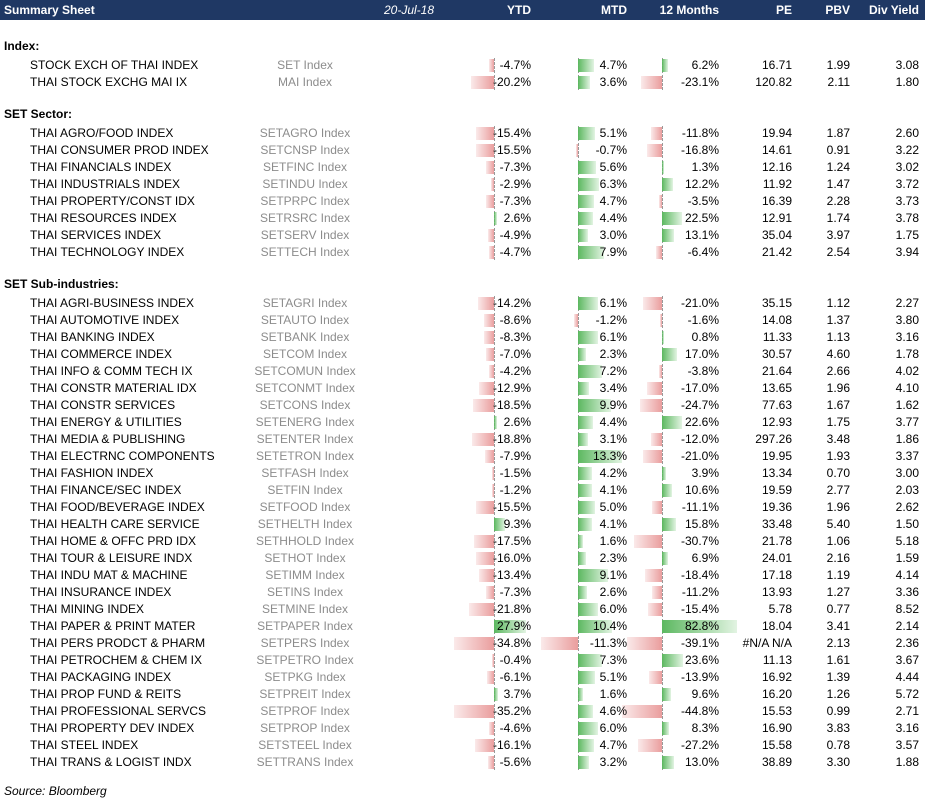 Image resolution: width=925 pixels, height=800 pixels. I want to click on ticker-symbol: SETFINC Index, so click(305, 167).